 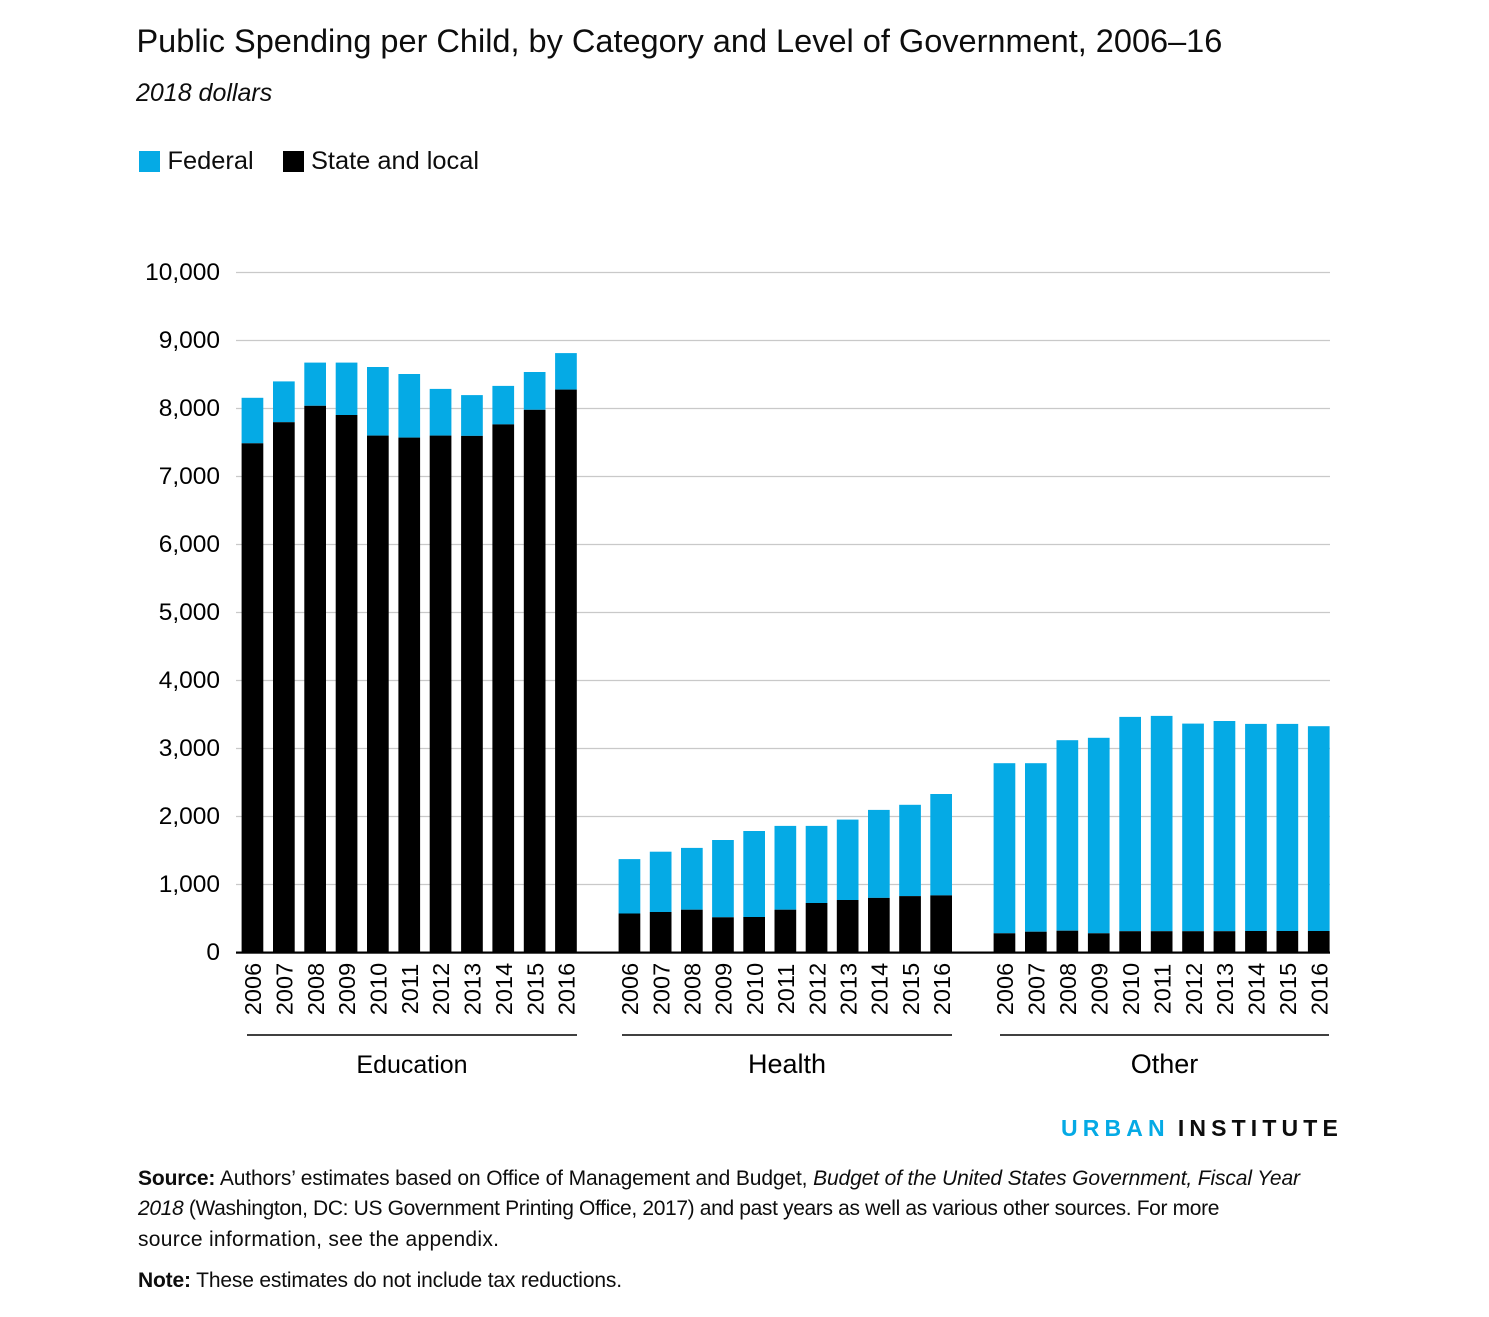 What do you see at coordinates (213, 952) in the screenshot?
I see `svg-text: 0` at bounding box center [213, 952].